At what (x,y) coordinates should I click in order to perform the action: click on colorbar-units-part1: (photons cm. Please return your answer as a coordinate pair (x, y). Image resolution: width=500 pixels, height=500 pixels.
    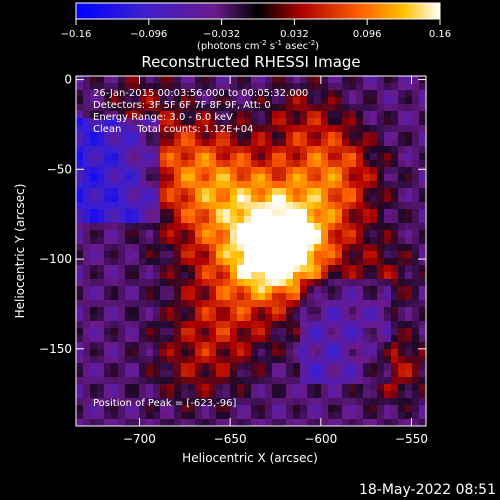
    Looking at the image, I should click on (228, 46).